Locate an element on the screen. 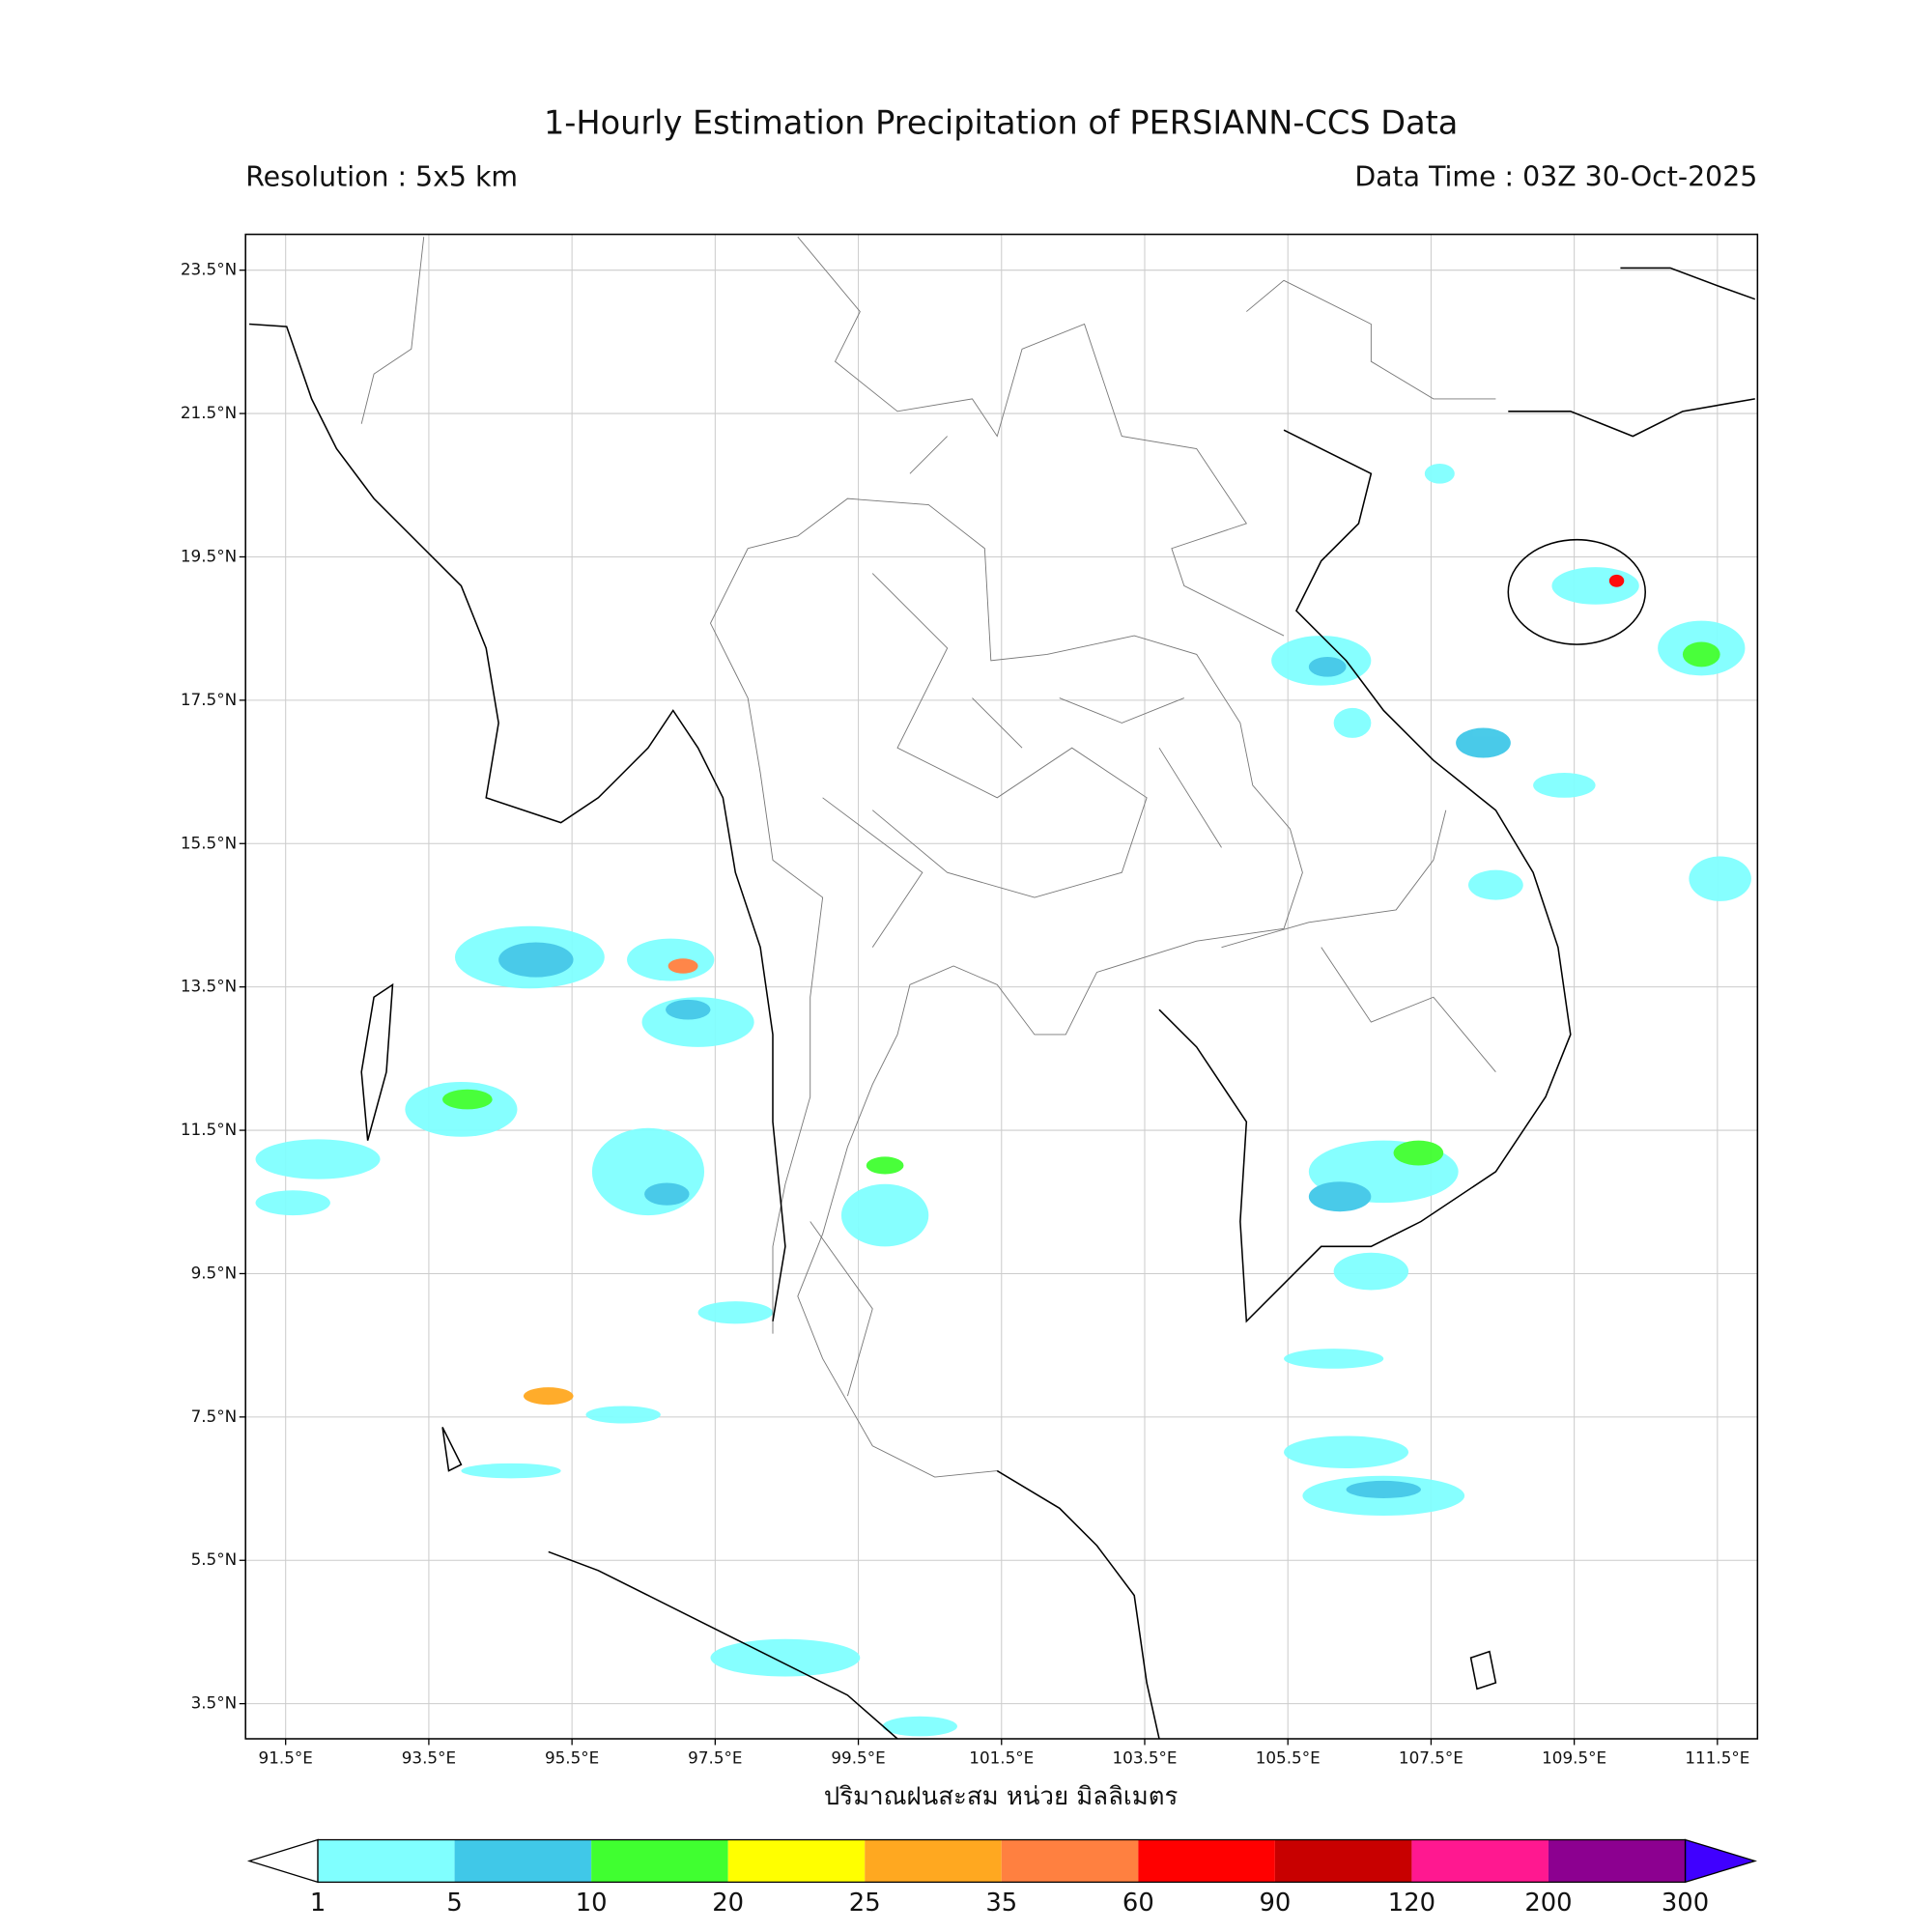  colorbar-label: 200 is located at coordinates (1548, 1903).